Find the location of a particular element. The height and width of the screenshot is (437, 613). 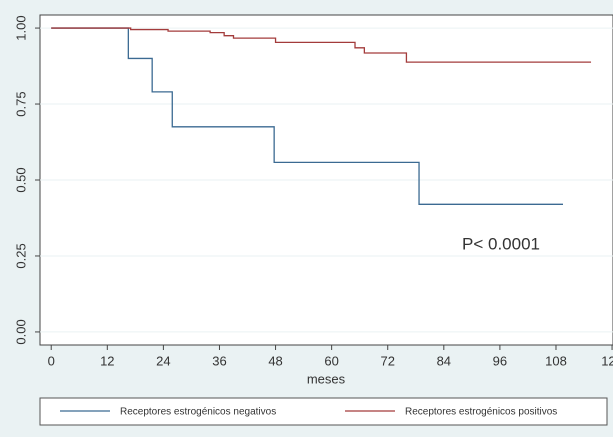

legend-label: Receptores estrogénicos negativos is located at coordinates (198, 412).